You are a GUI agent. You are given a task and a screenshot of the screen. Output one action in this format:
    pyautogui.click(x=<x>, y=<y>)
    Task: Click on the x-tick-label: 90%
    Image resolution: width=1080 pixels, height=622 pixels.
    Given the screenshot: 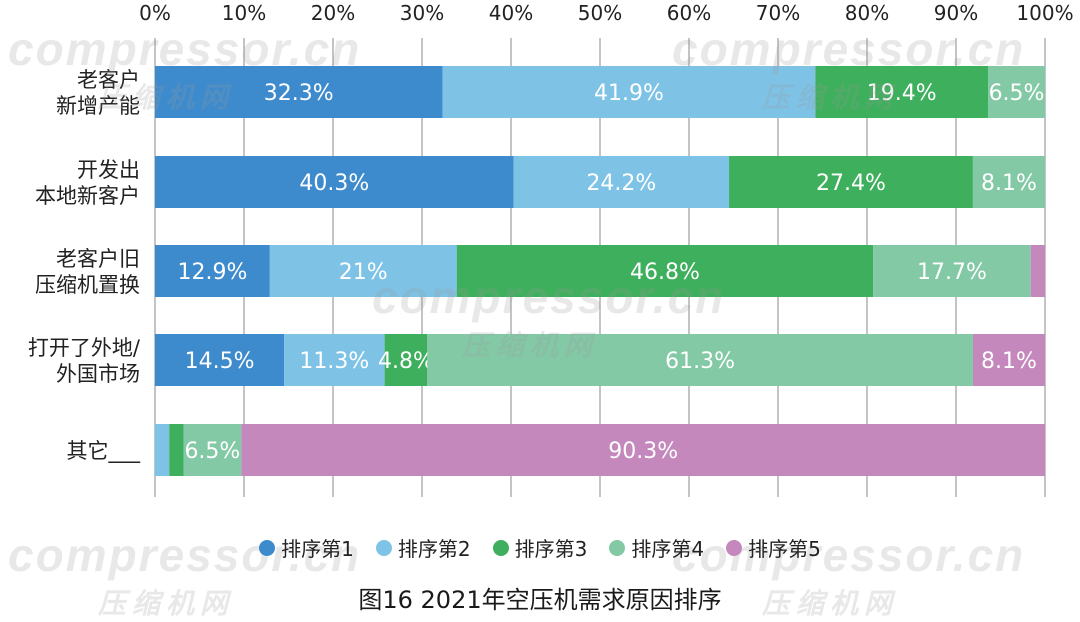 What is the action you would take?
    pyautogui.click(x=956, y=13)
    